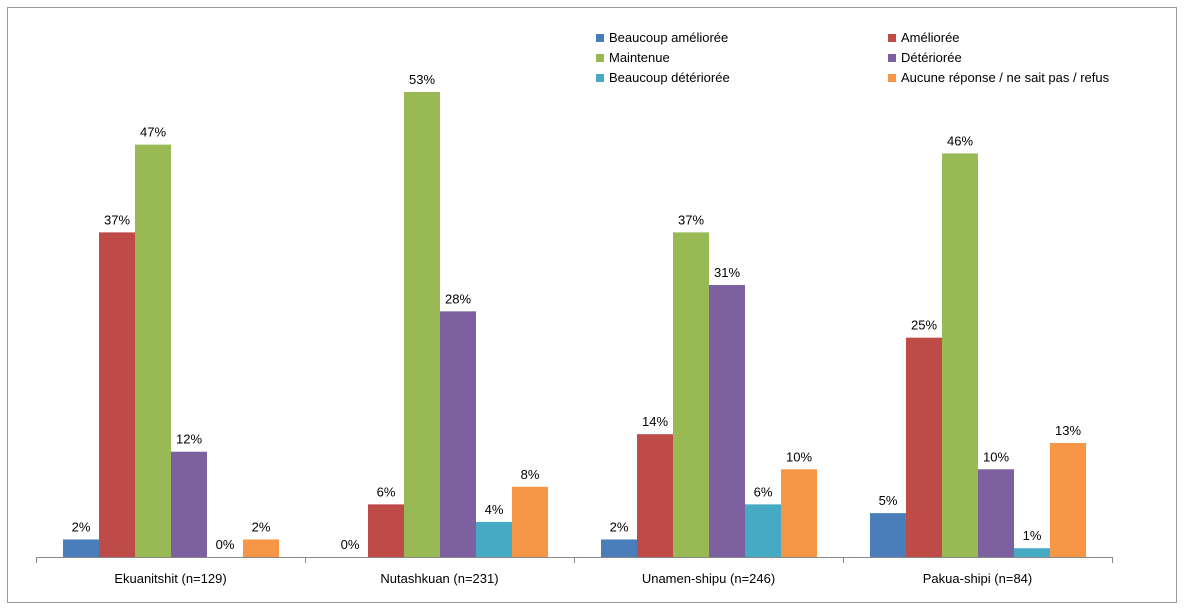 Image resolution: width=1186 pixels, height=611 pixels. I want to click on data-label: 46%, so click(960, 140).